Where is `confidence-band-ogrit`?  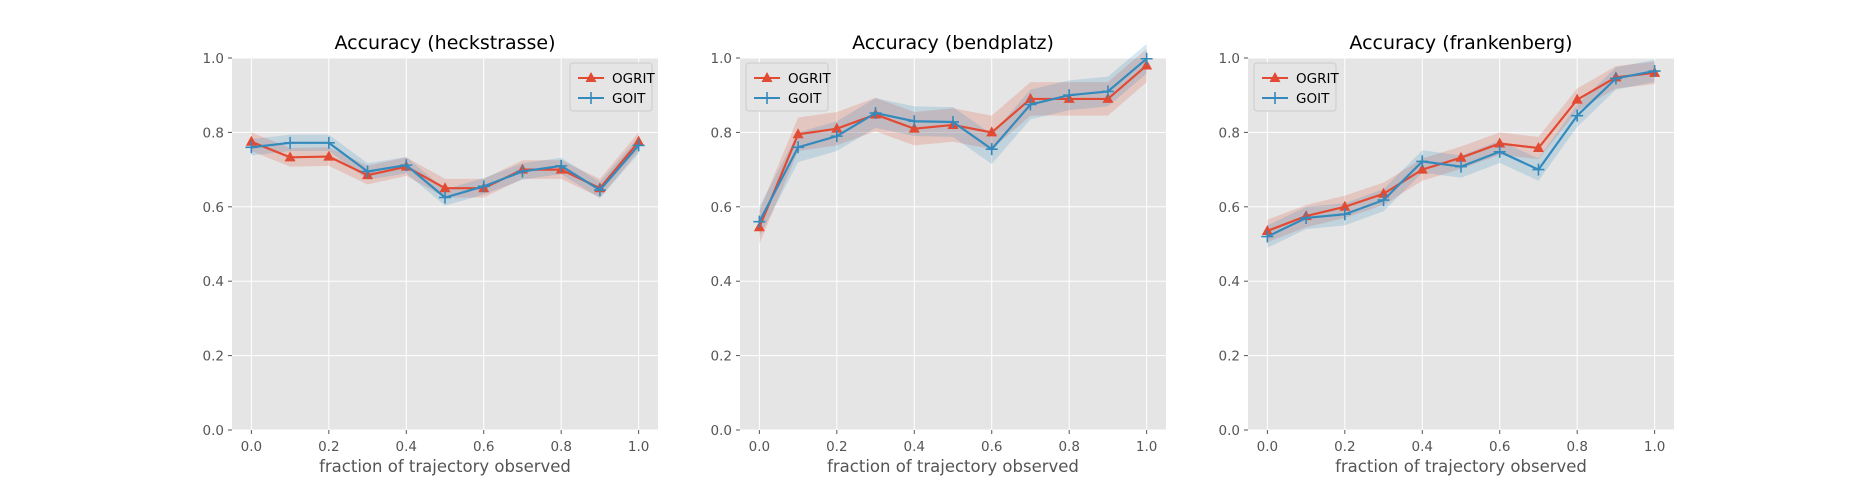
confidence-band-ogrit is located at coordinates (953, 146).